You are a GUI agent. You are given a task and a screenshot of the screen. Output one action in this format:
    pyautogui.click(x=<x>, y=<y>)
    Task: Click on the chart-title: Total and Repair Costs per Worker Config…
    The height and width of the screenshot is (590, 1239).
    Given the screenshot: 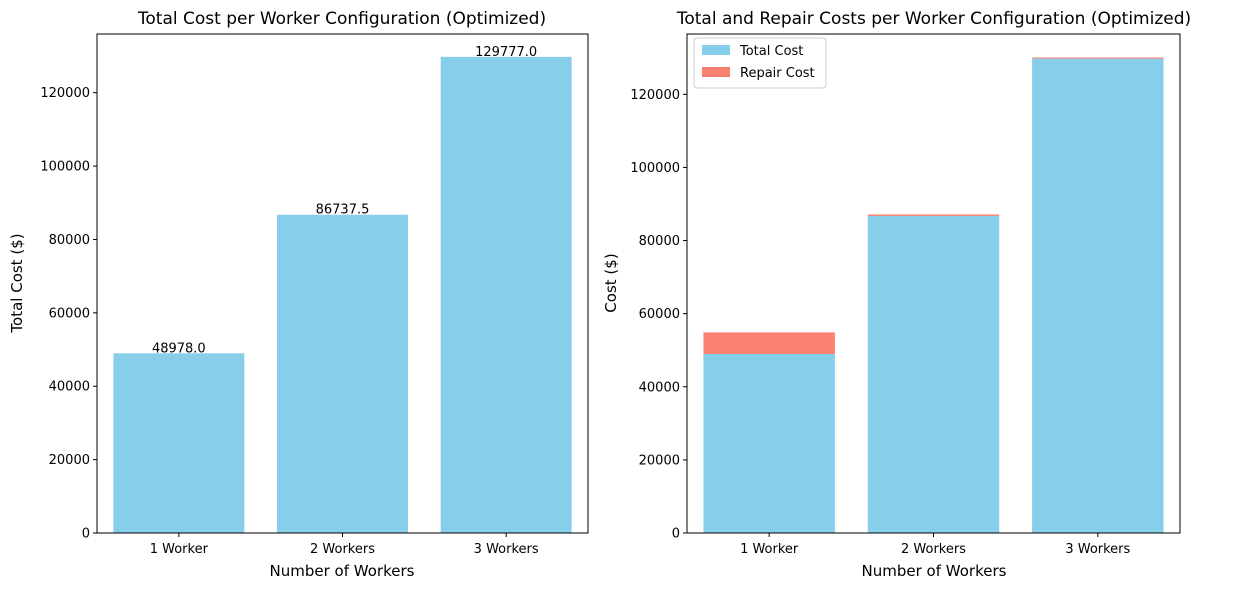 What is the action you would take?
    pyautogui.click(x=933, y=19)
    